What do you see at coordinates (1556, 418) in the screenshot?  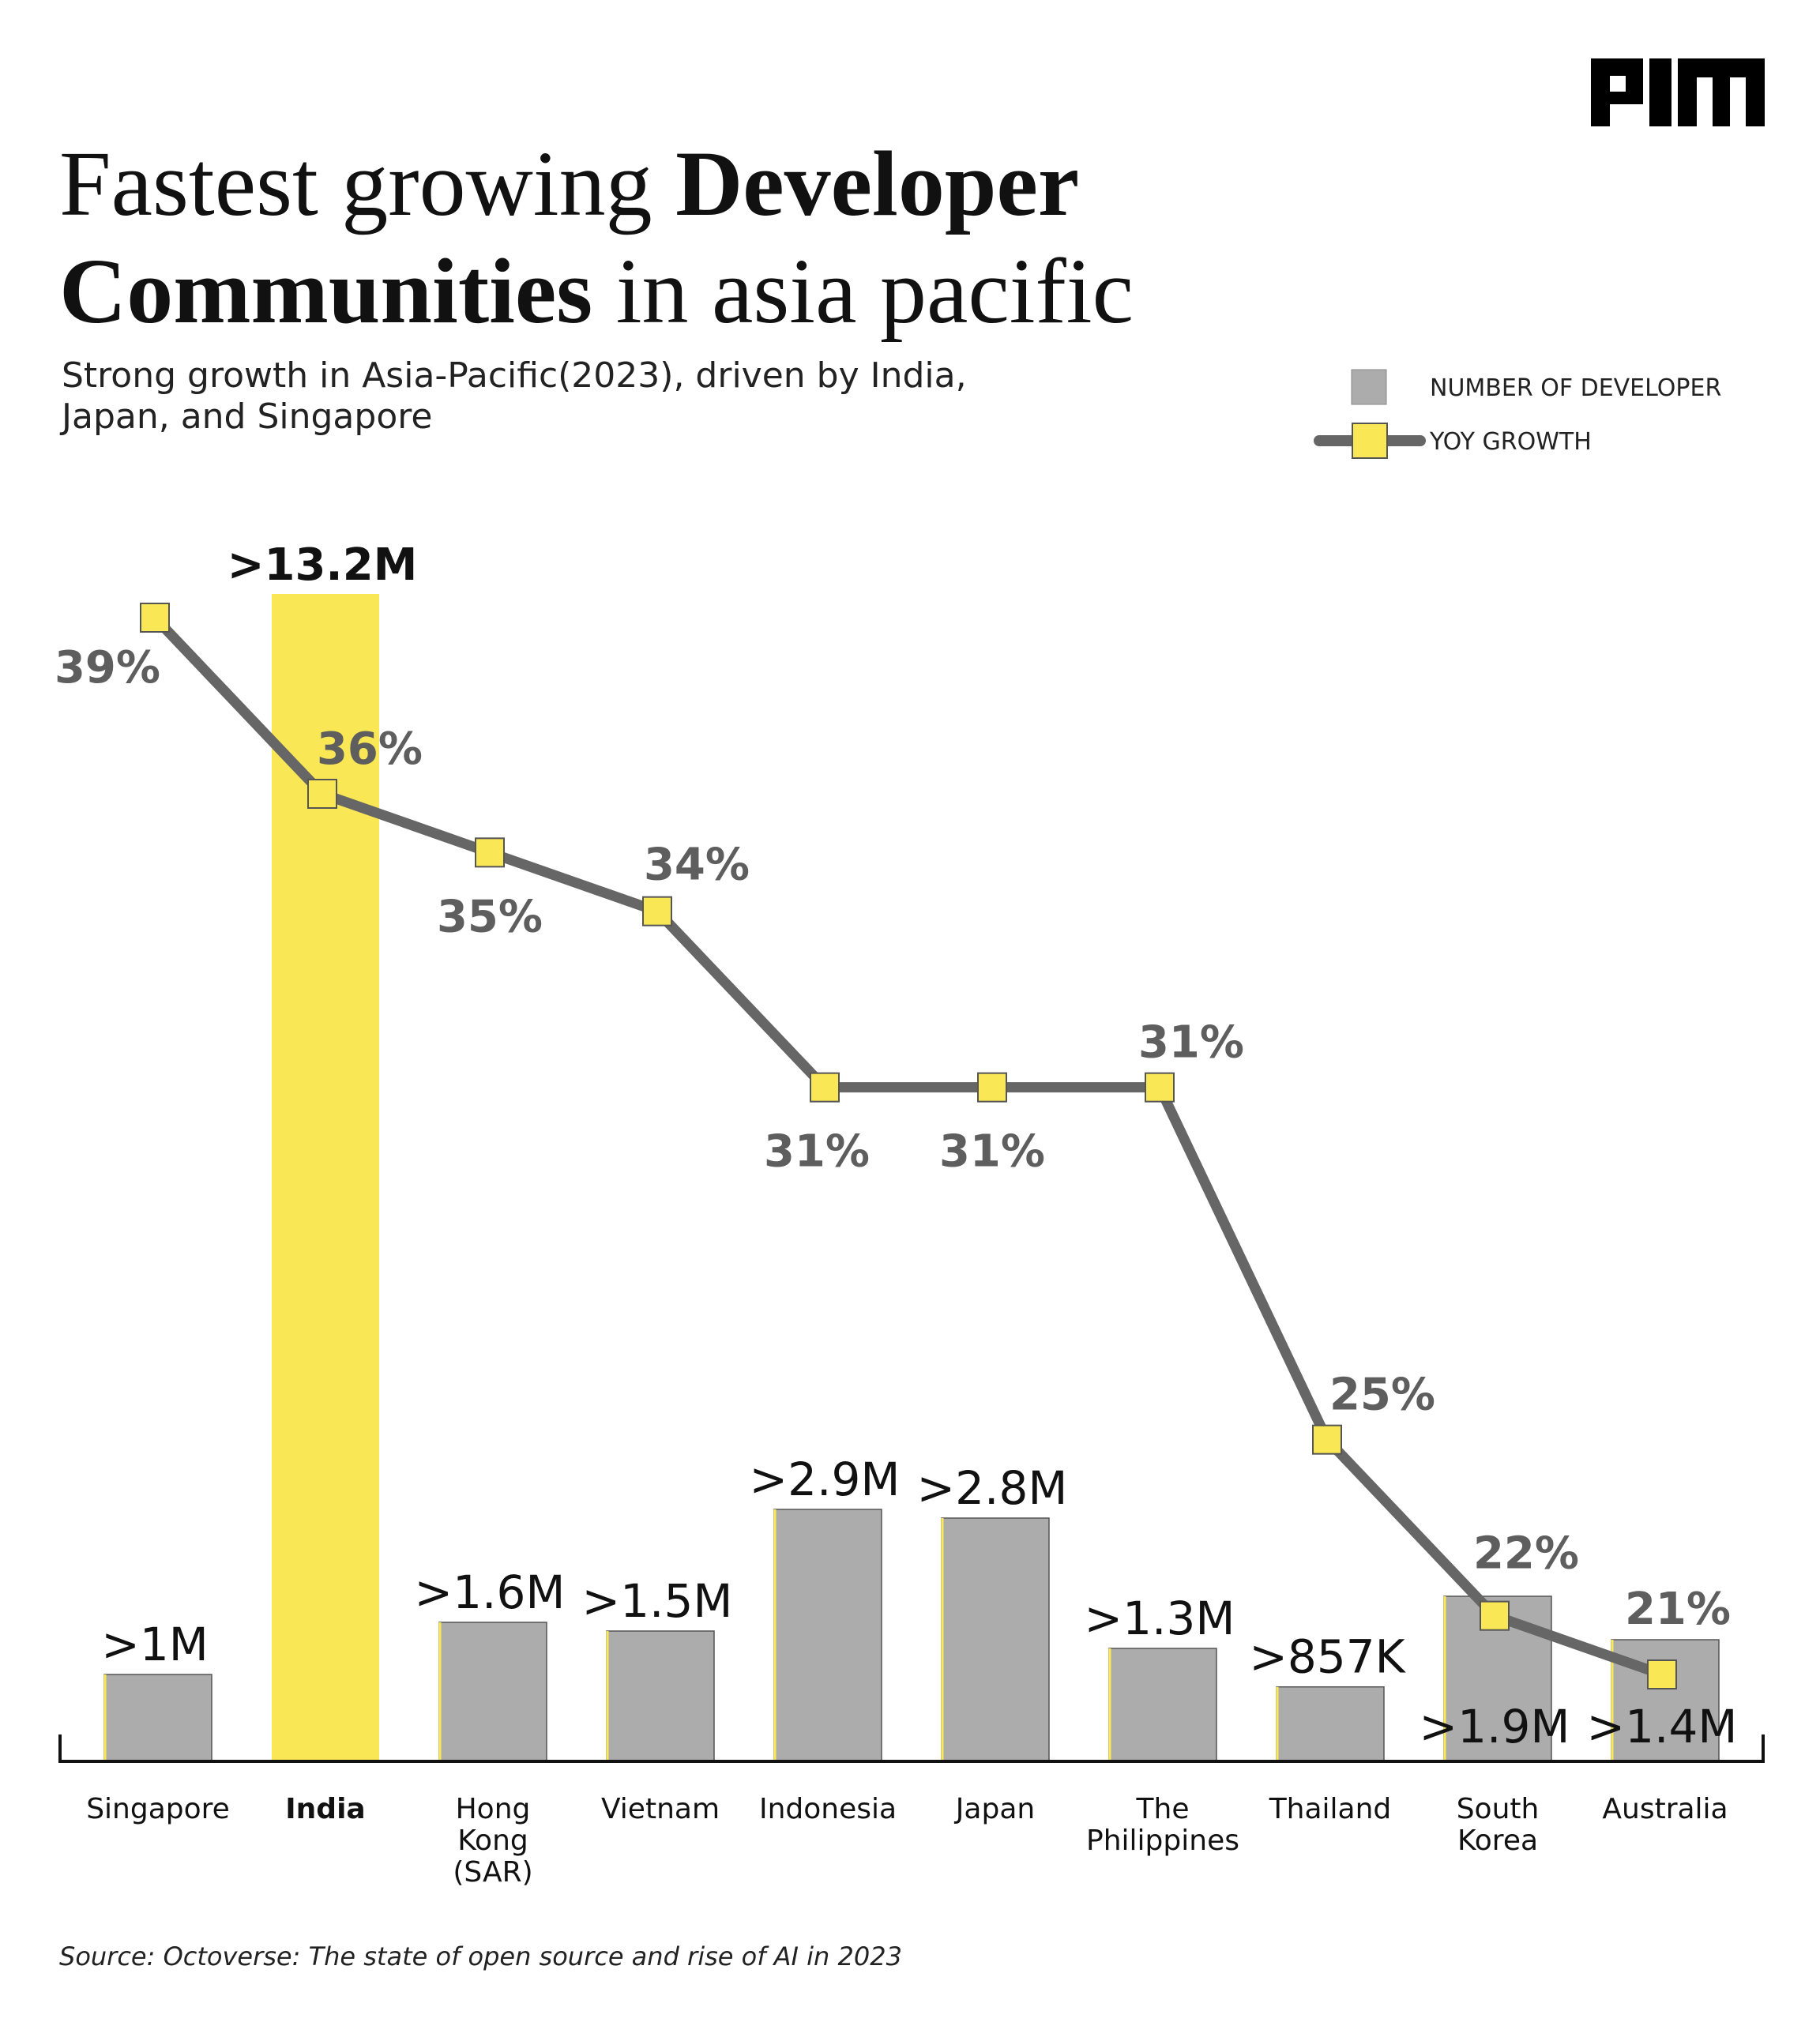 I see `legend: NUMBER OF DEVELOPER YOY GROWTH` at bounding box center [1556, 418].